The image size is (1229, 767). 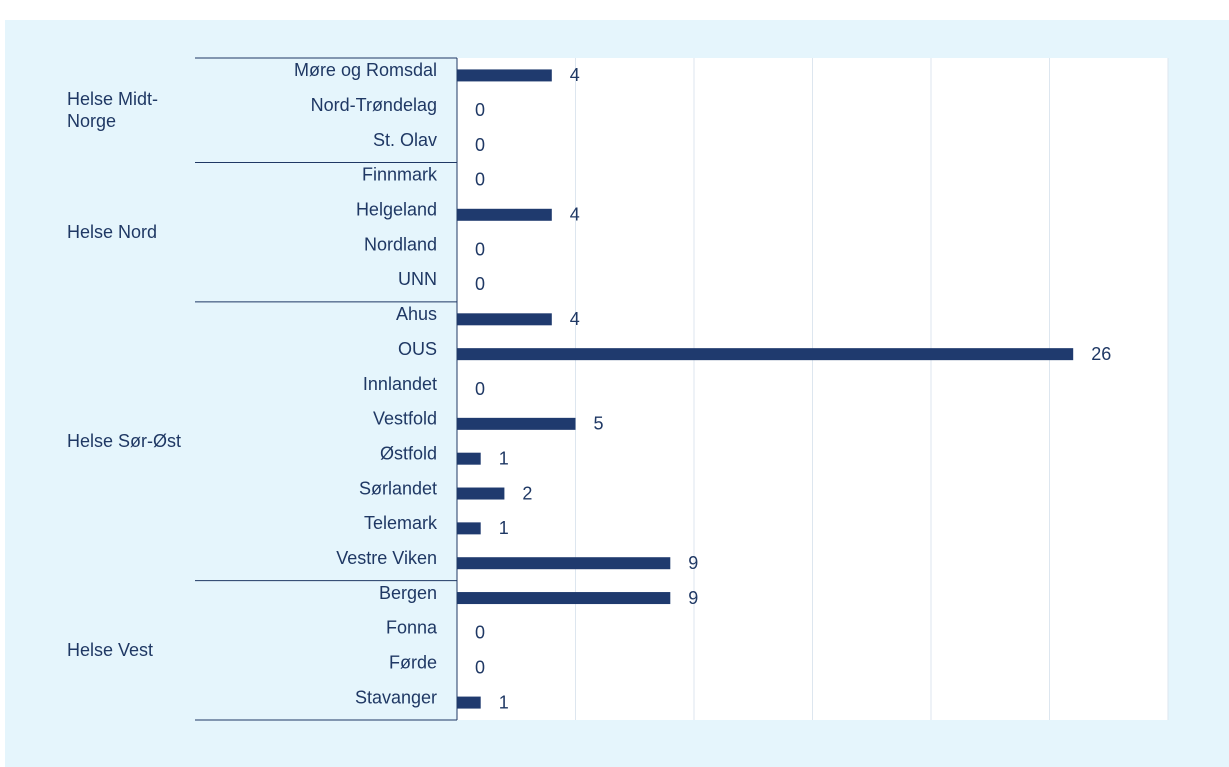 I want to click on category-label: Førde, so click(x=413, y=662).